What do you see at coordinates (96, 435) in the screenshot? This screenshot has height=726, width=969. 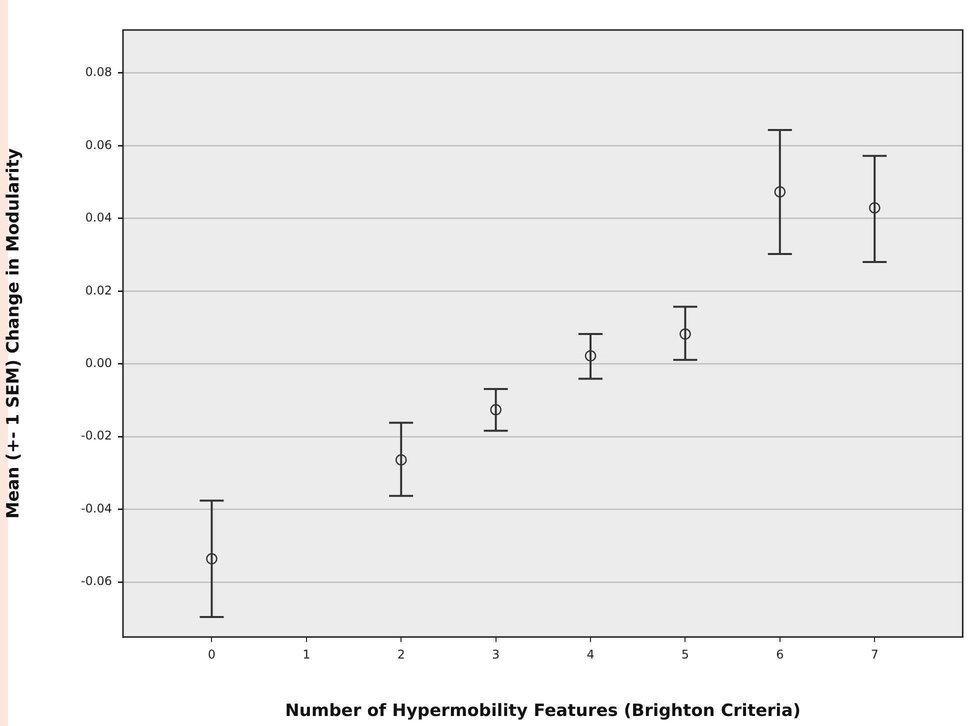 I see `y-tick-label: -0.02` at bounding box center [96, 435].